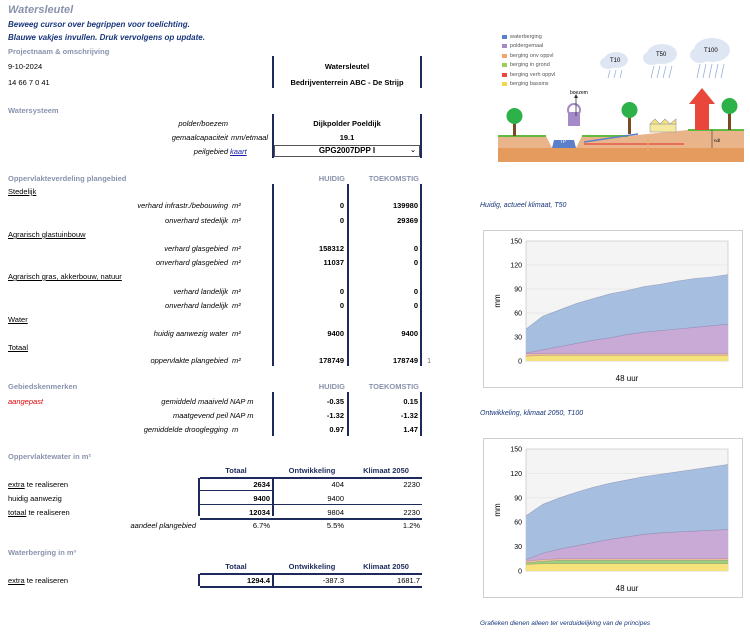  What do you see at coordinates (429, 360) in the screenshot?
I see `note-marker: 1` at bounding box center [429, 360].